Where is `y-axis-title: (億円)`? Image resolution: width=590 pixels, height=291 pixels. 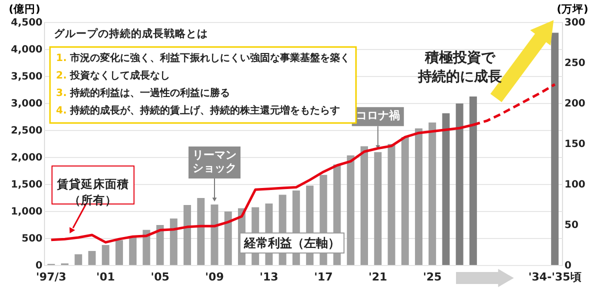 y-axis-title: (億円) is located at coordinates (24, 9).